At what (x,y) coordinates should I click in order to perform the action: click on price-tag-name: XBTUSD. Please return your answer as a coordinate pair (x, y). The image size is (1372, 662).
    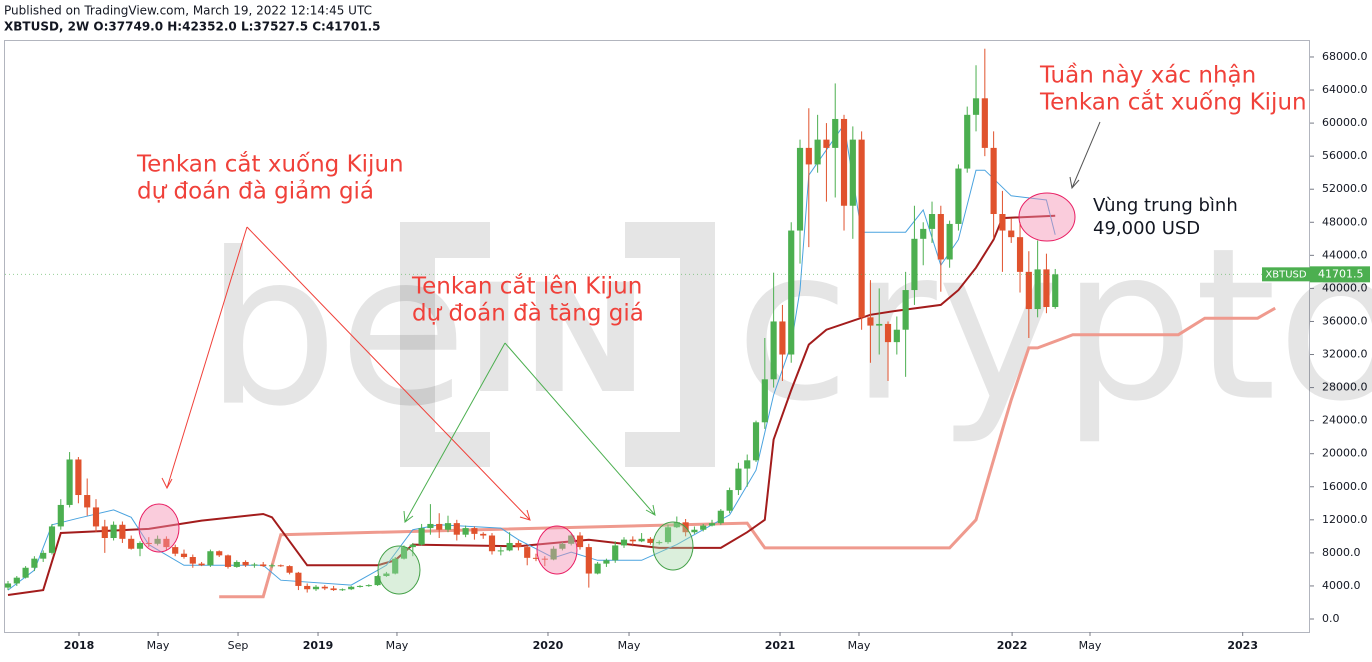
    Looking at the image, I should click on (1285, 274).